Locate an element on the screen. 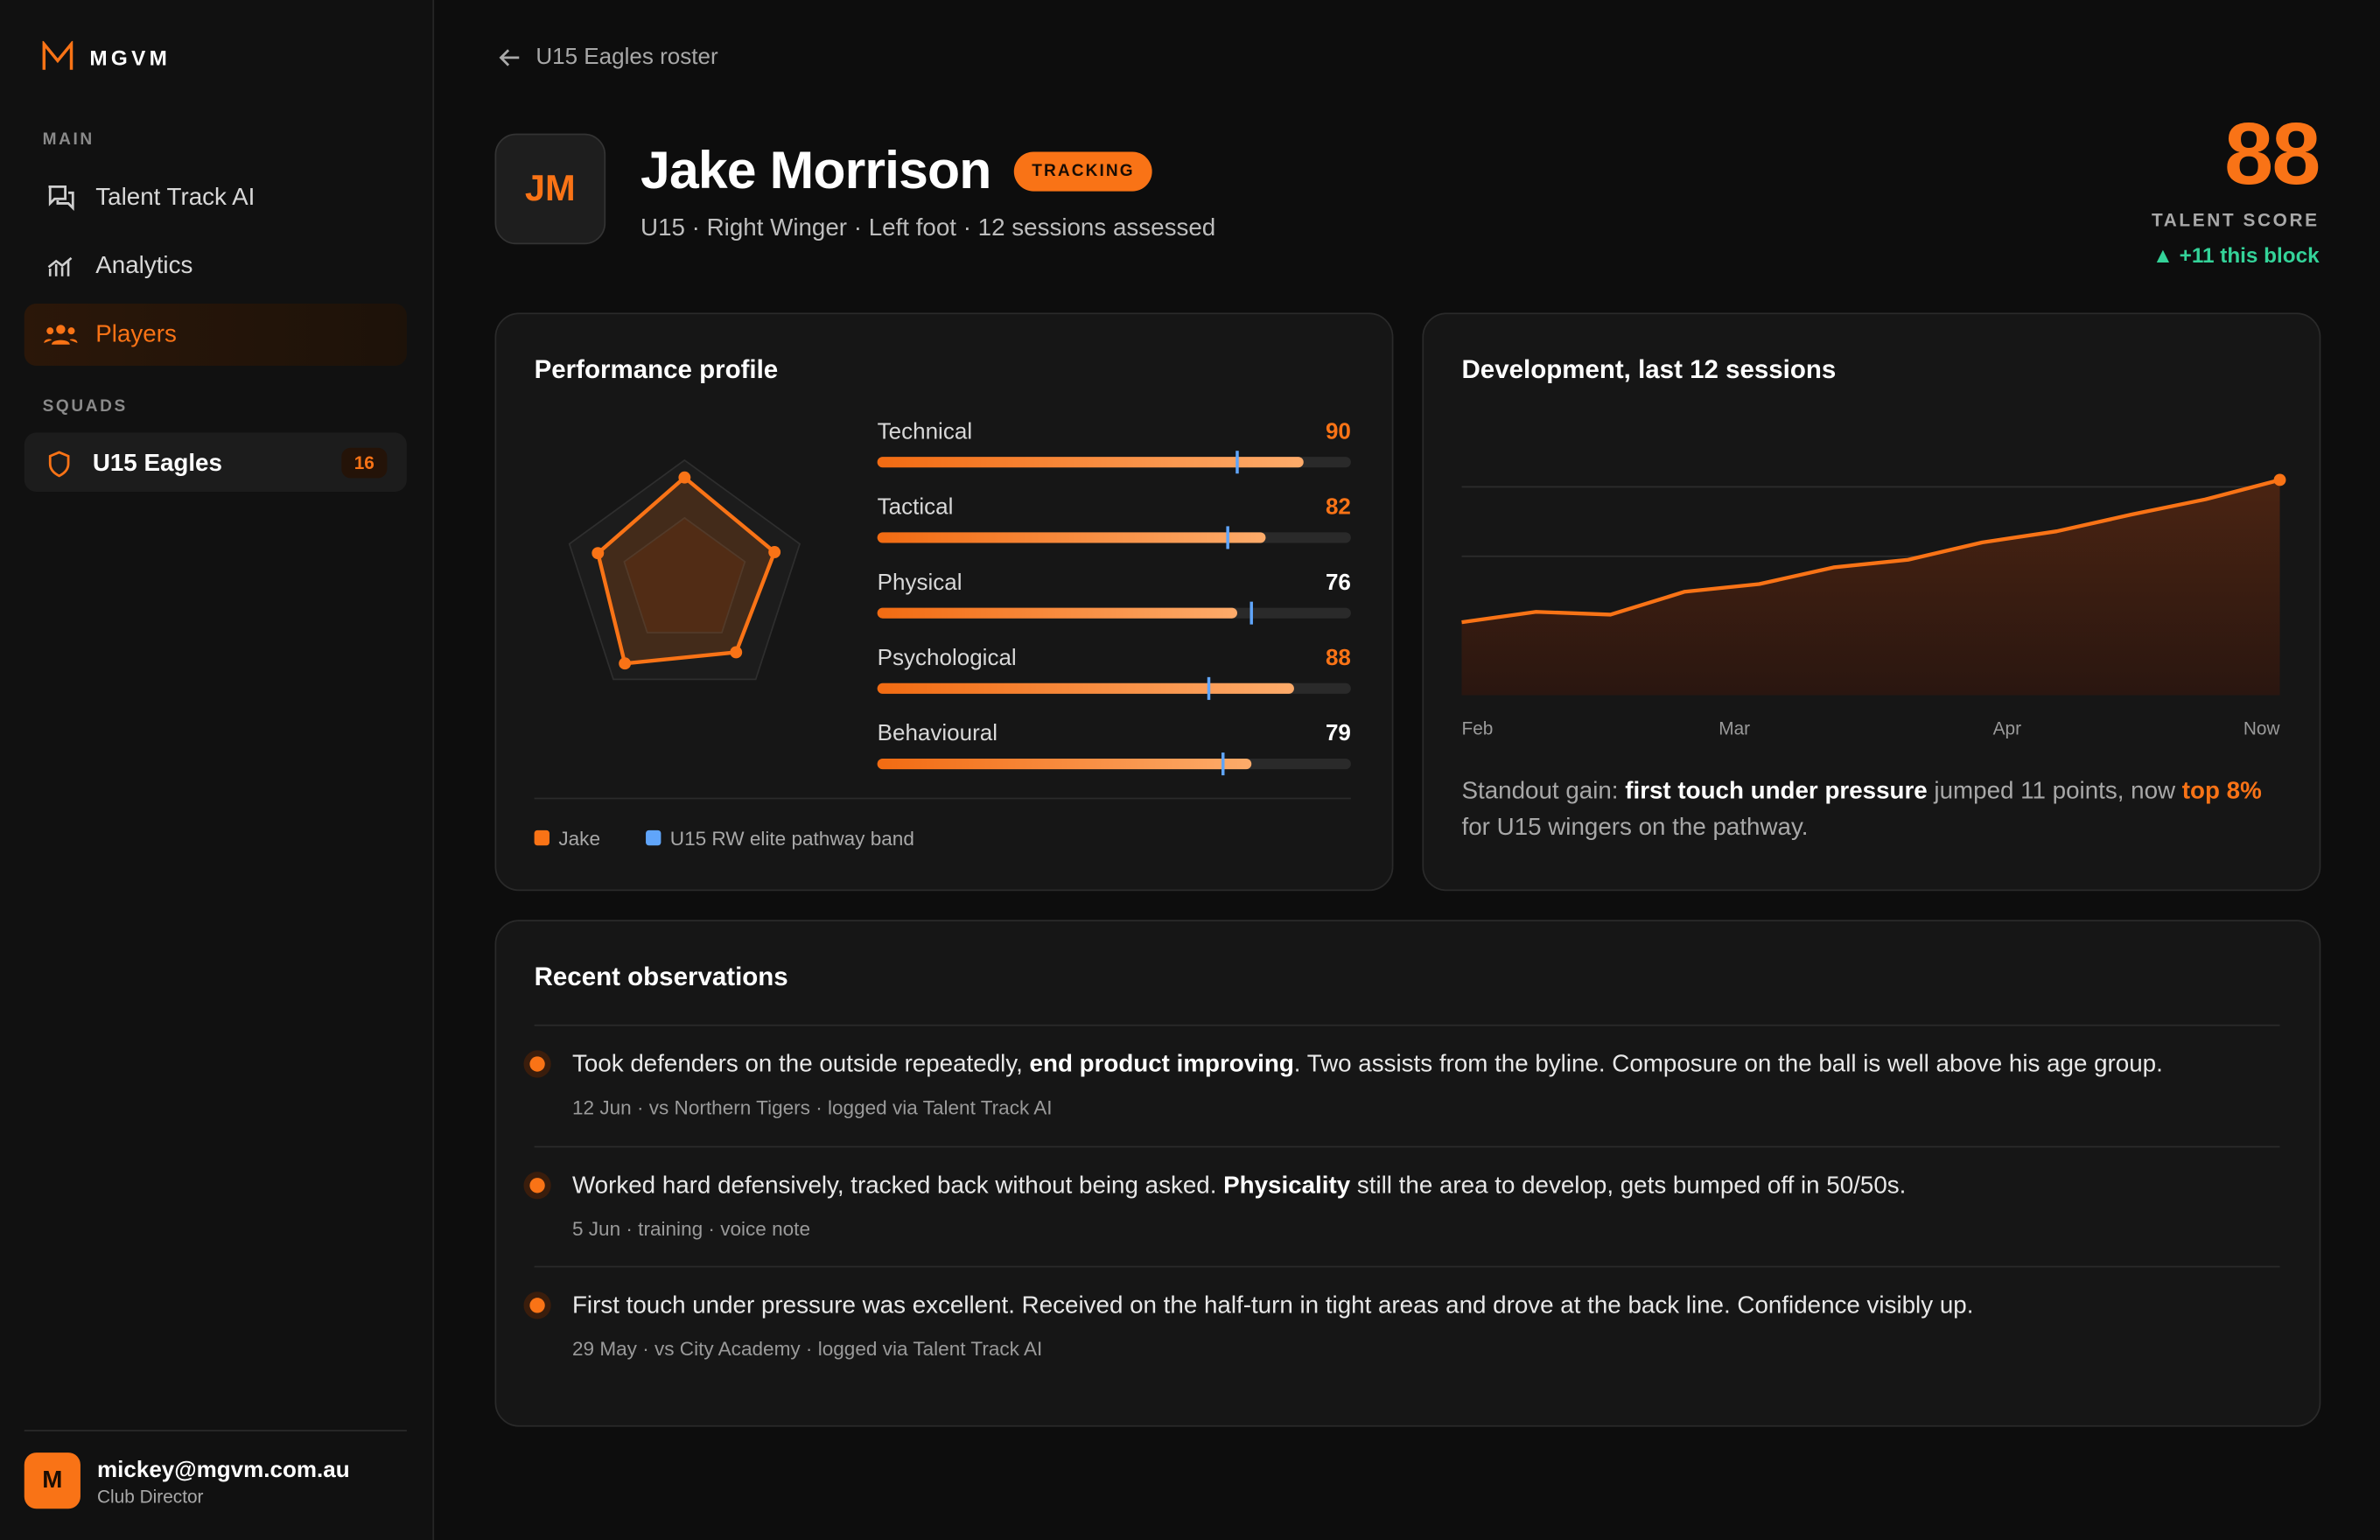  nav-item: Players is located at coordinates (136, 334).